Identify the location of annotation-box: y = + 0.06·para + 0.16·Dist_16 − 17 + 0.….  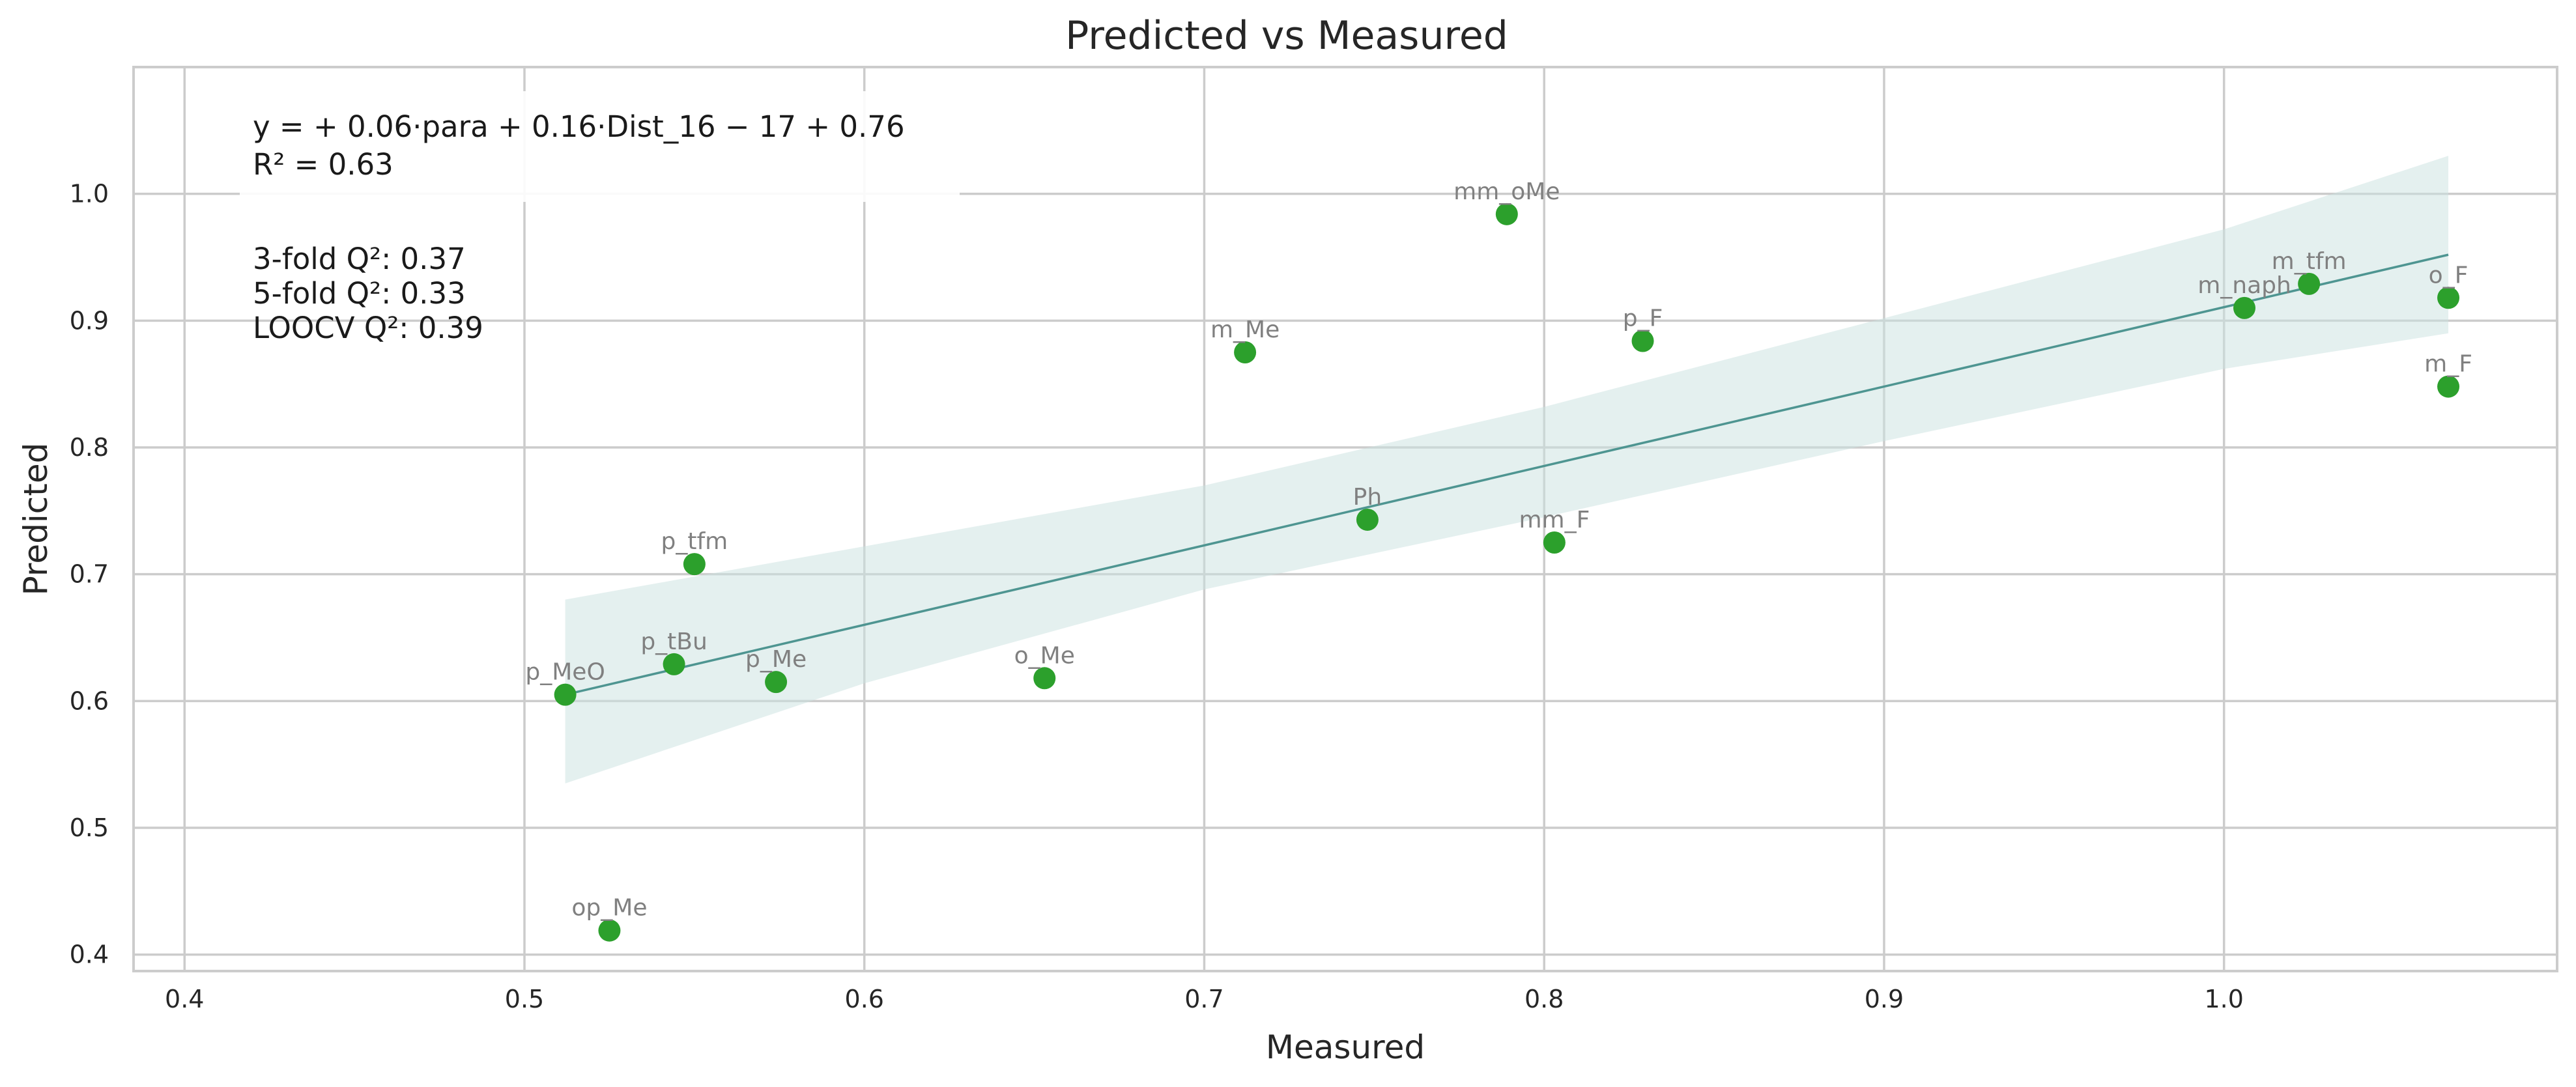
(600, 218).